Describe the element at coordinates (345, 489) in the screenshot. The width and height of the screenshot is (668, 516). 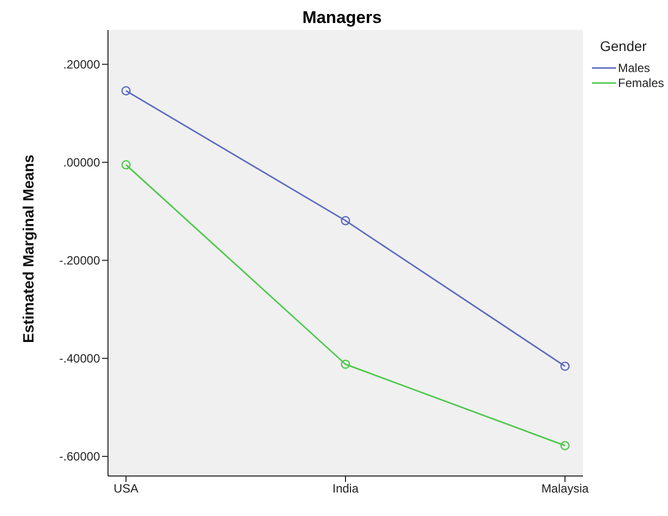
I see `x-tick-label: India` at that location.